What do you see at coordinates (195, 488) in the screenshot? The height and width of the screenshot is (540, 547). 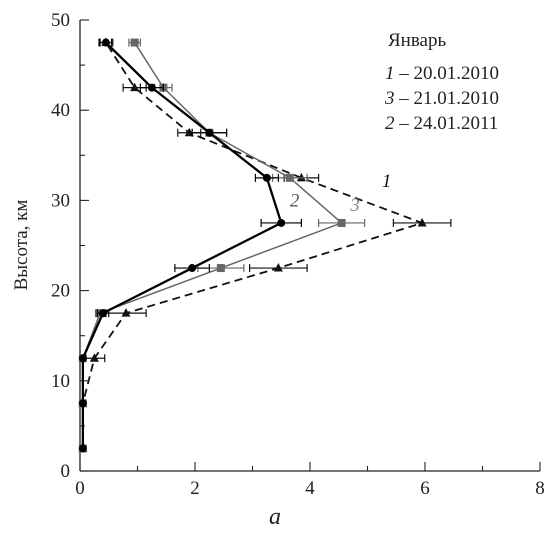 I see `x-tick-label: 2` at bounding box center [195, 488].